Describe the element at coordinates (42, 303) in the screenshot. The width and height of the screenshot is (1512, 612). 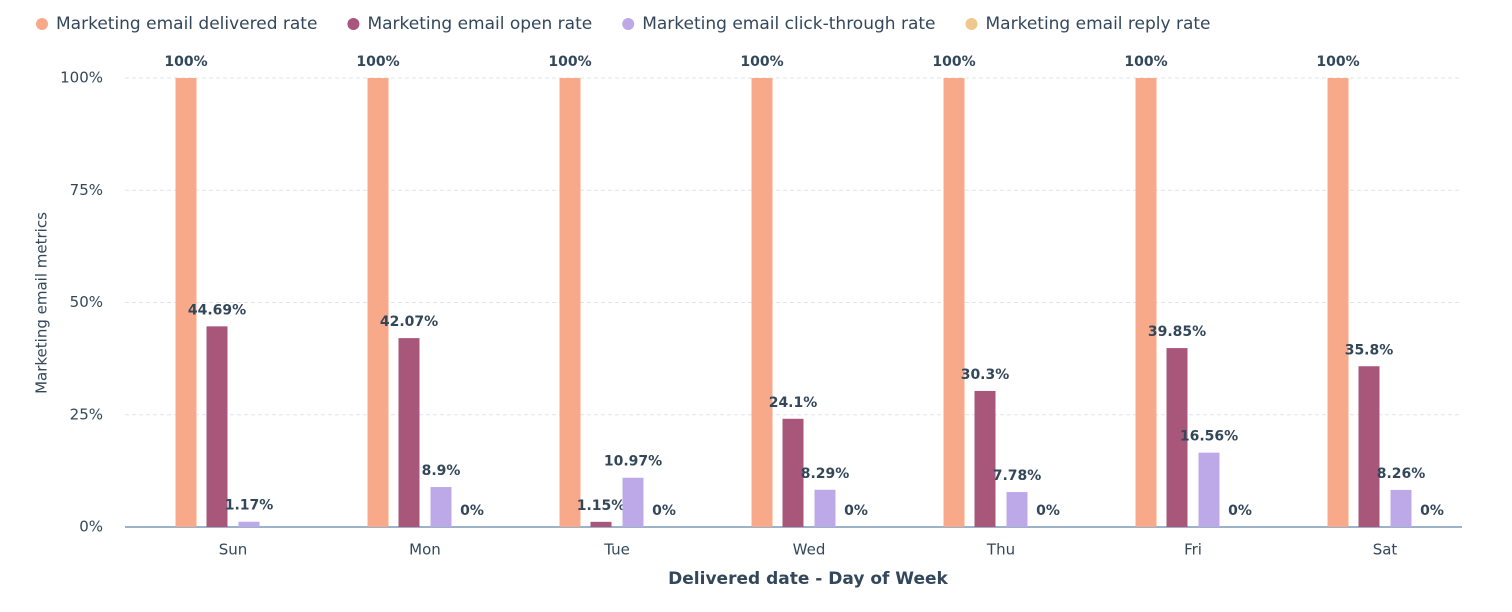
I see `y-axis-title: Marketing email metrics` at that location.